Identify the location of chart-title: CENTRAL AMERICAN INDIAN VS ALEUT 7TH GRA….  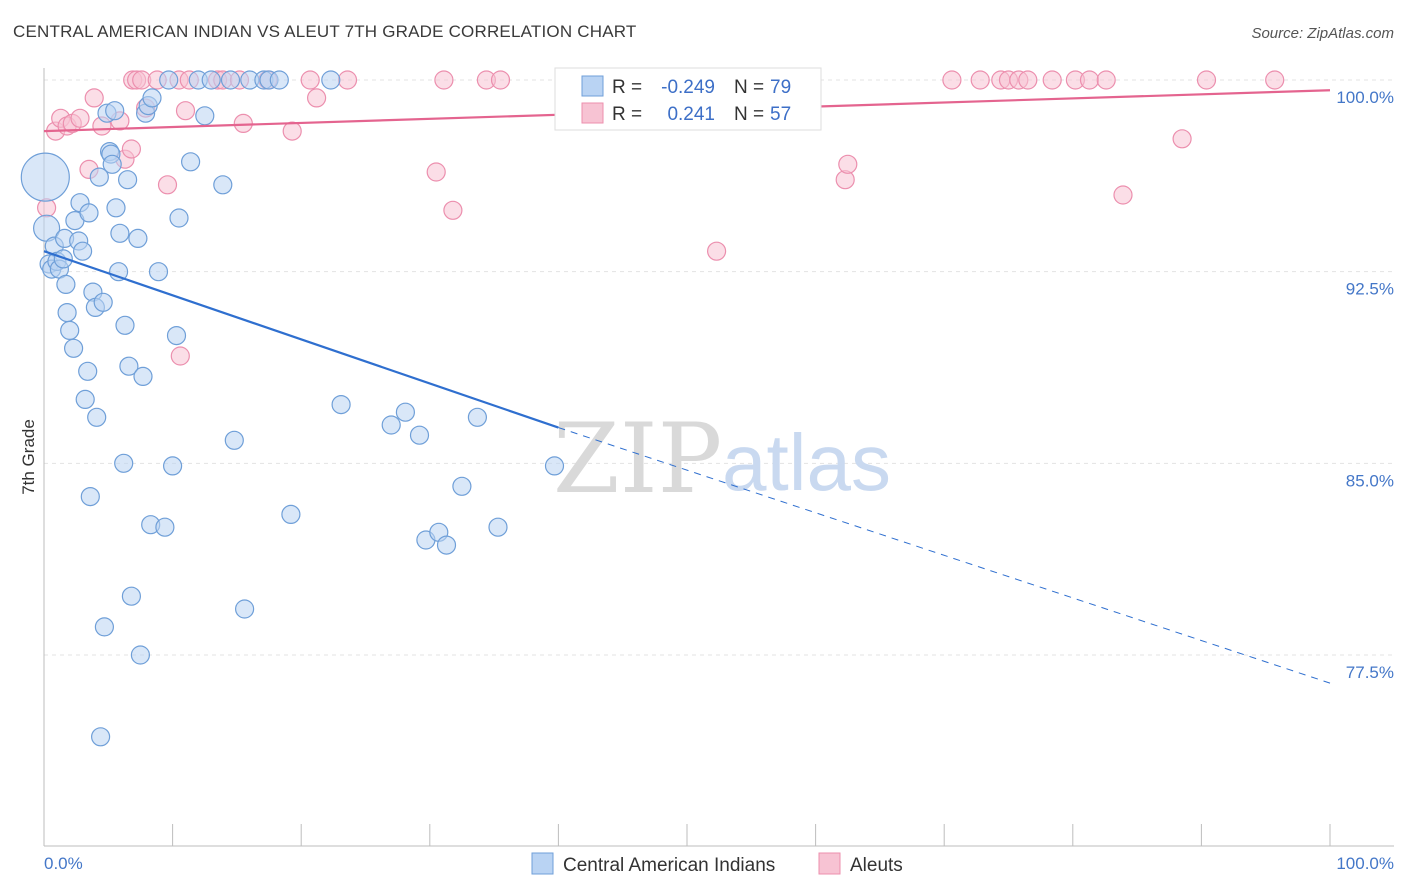
(325, 31).